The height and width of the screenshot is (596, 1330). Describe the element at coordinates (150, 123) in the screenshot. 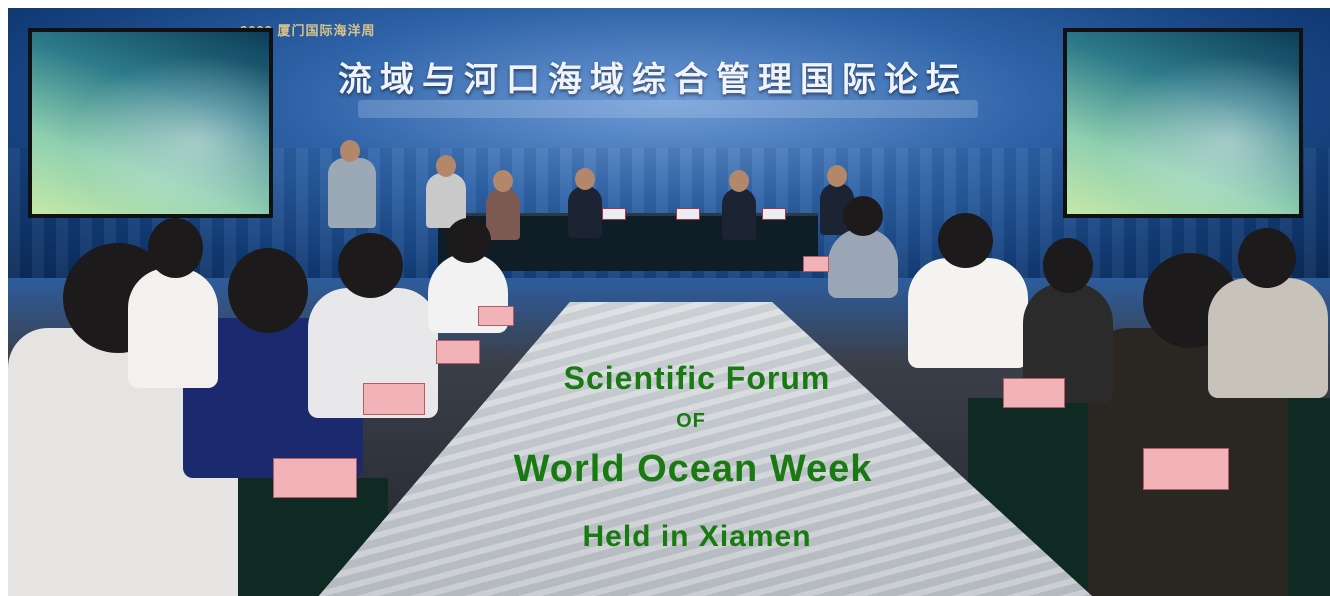

I see `projection-screen-left` at that location.